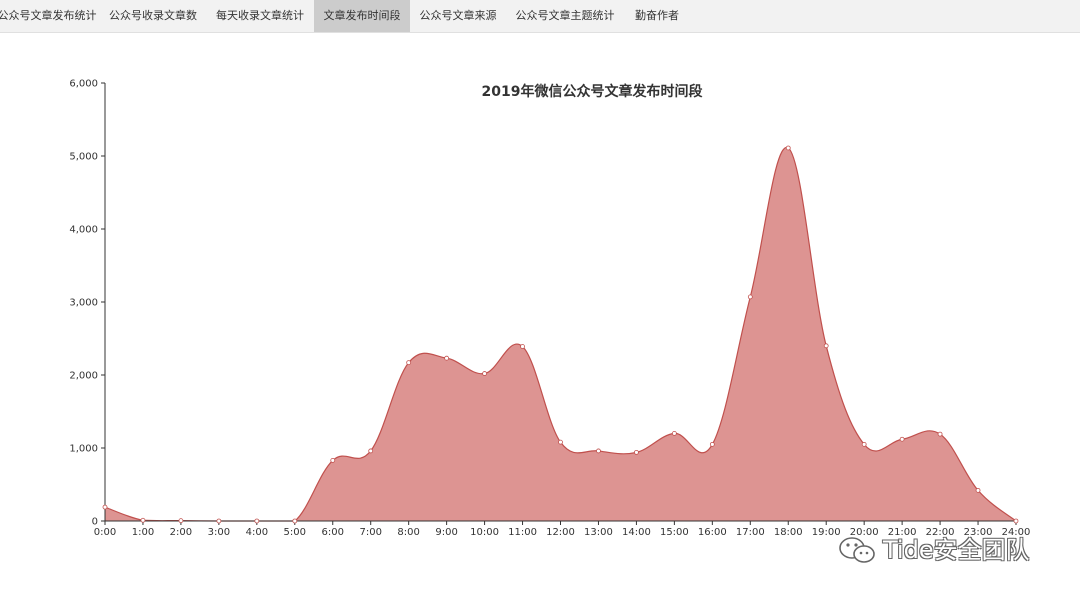  I want to click on x-tick-label: 21:00, so click(902, 532).